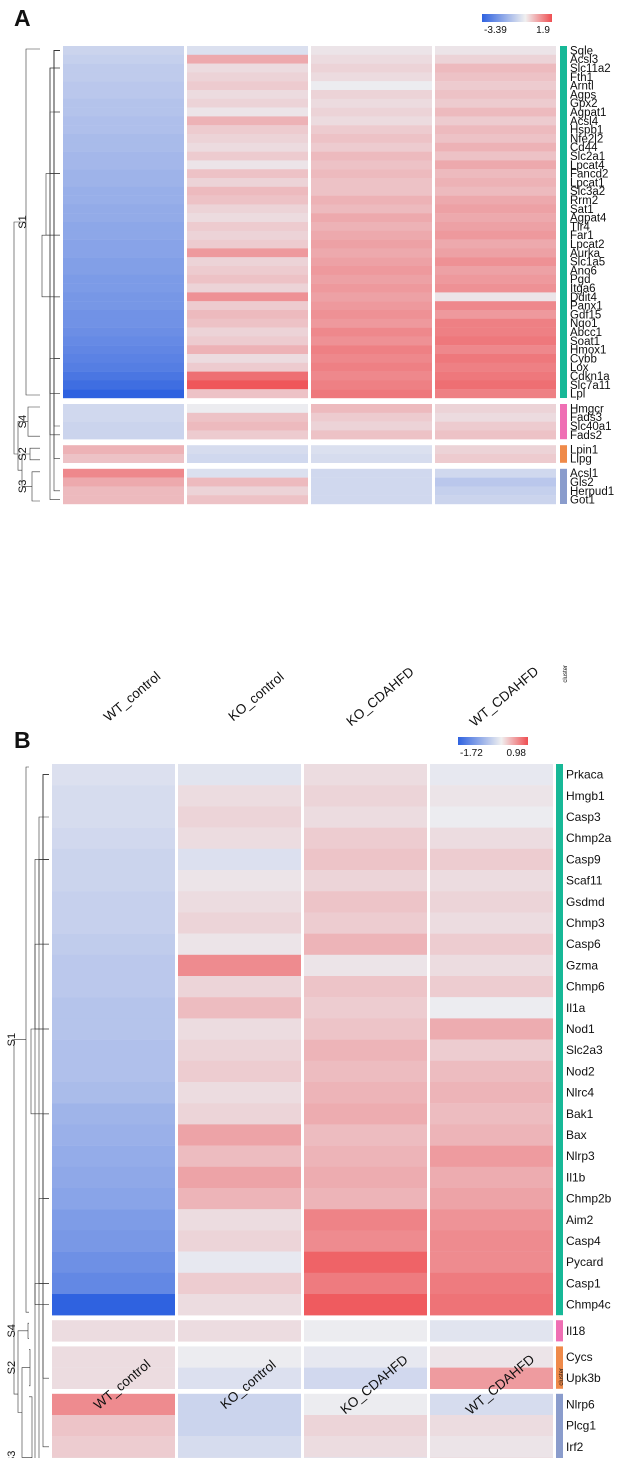 This screenshot has width=617, height=1458. What do you see at coordinates (582, 483) in the screenshot?
I see `row-label: Gls2` at bounding box center [582, 483].